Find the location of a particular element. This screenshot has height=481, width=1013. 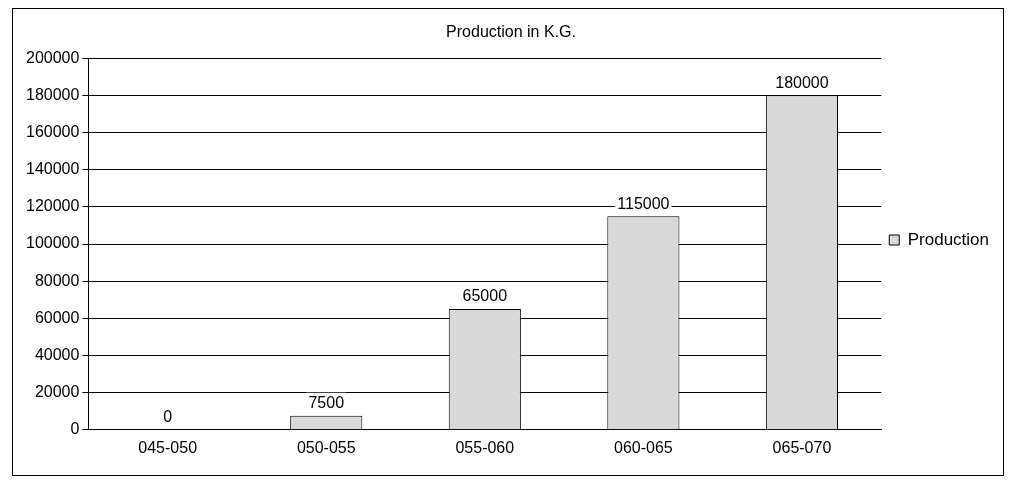

y-tick-label: 200000 is located at coordinates (53, 57).